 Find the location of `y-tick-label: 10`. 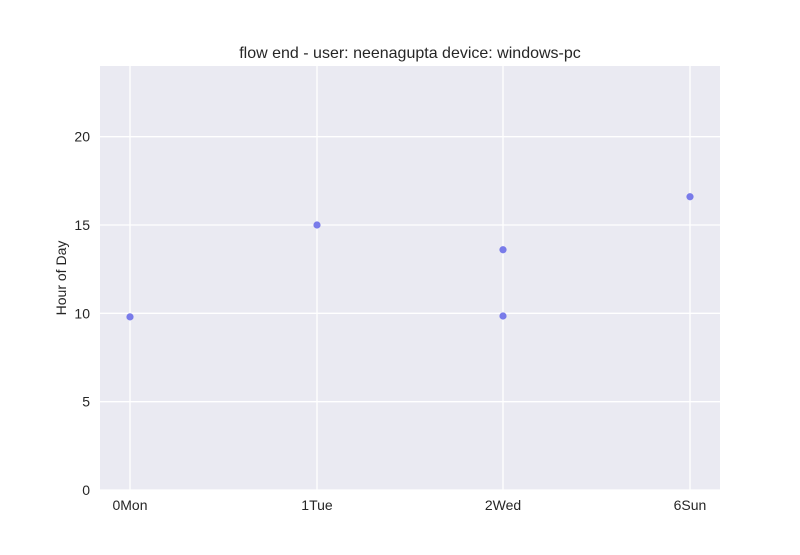

y-tick-label: 10 is located at coordinates (82, 313).